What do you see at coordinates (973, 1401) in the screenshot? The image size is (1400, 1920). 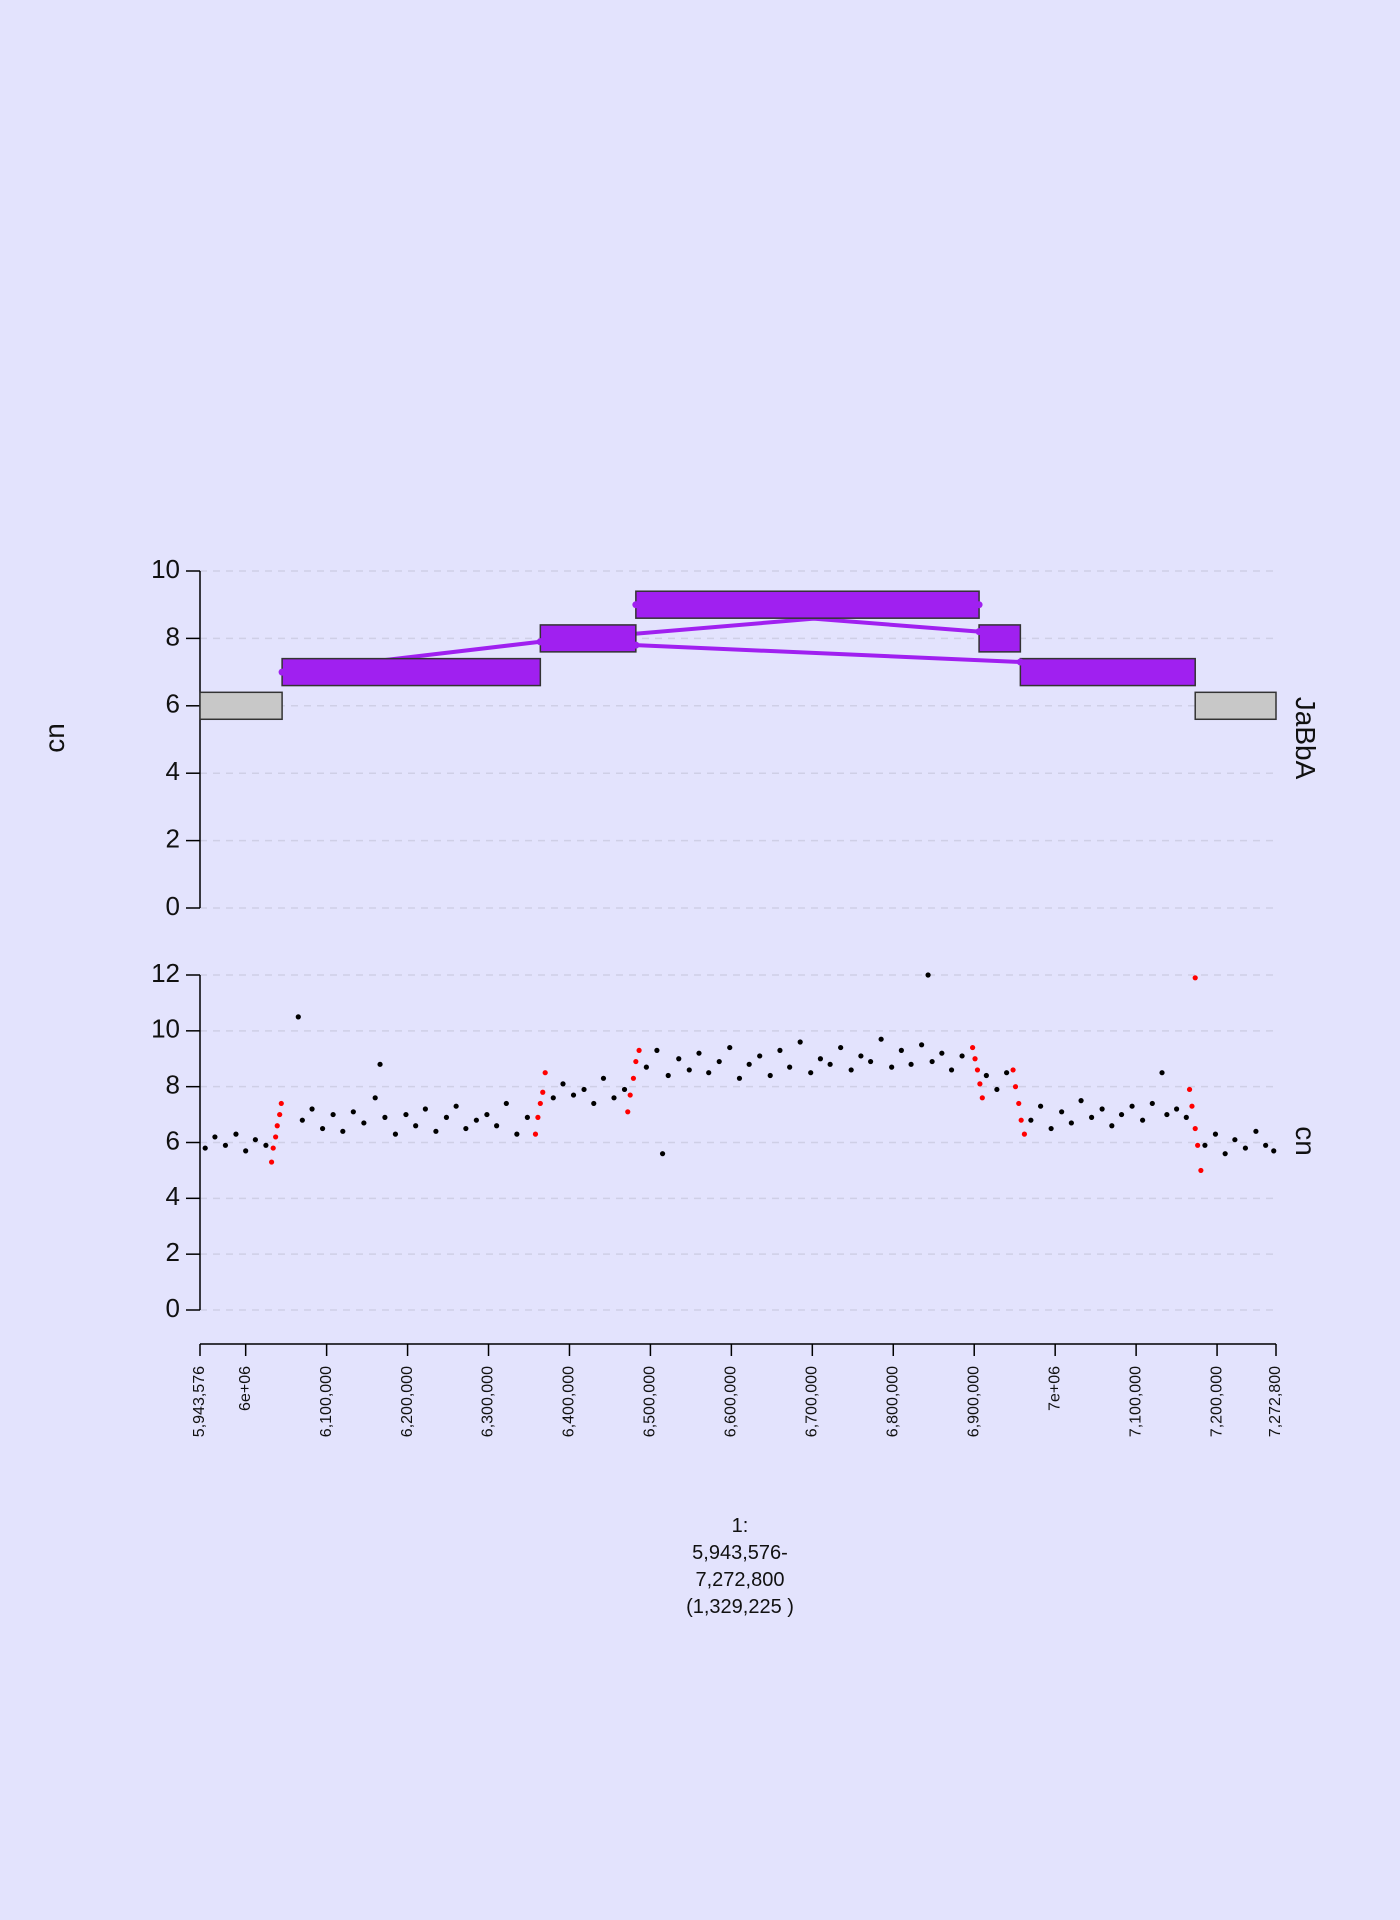 I see `x-tick-label: 6,900,000` at bounding box center [973, 1401].